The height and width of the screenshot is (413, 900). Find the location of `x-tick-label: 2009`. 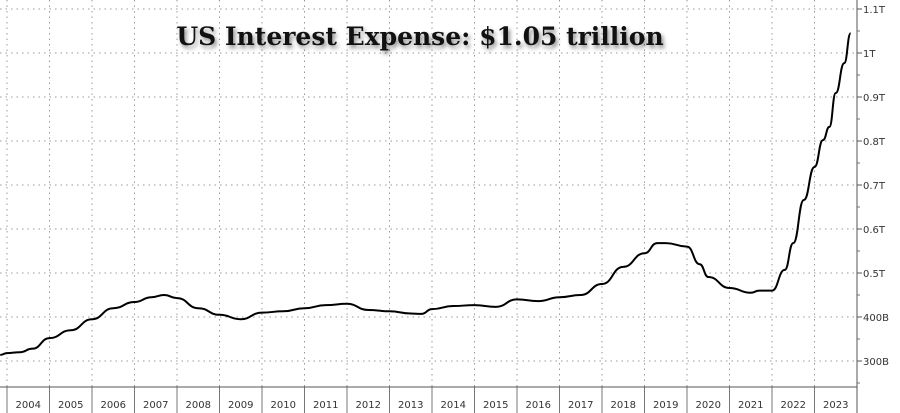

x-tick-label: 2009 is located at coordinates (240, 405).